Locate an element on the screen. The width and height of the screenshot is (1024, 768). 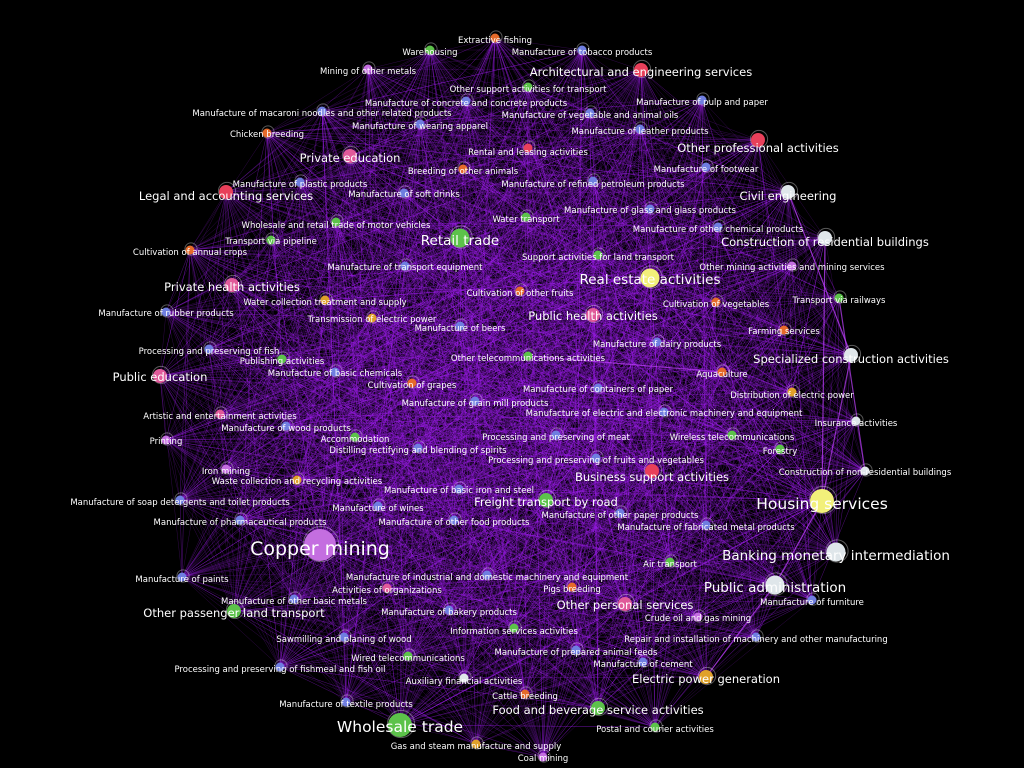
node-label-manufacture-of-leather-products: Manufacture of leather products is located at coordinates (640, 132).